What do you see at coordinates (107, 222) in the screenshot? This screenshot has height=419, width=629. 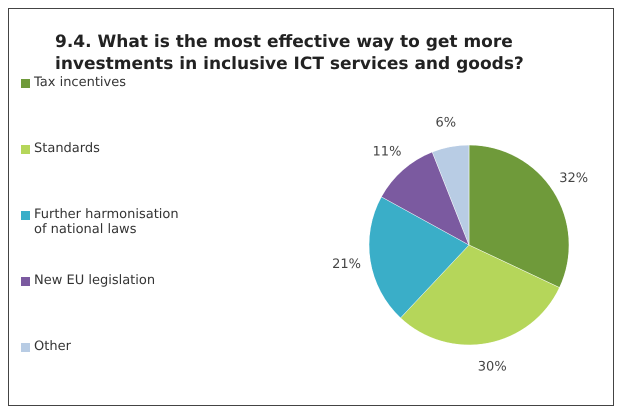 I see `legend-label: Further harmonisation of national laws` at bounding box center [107, 222].